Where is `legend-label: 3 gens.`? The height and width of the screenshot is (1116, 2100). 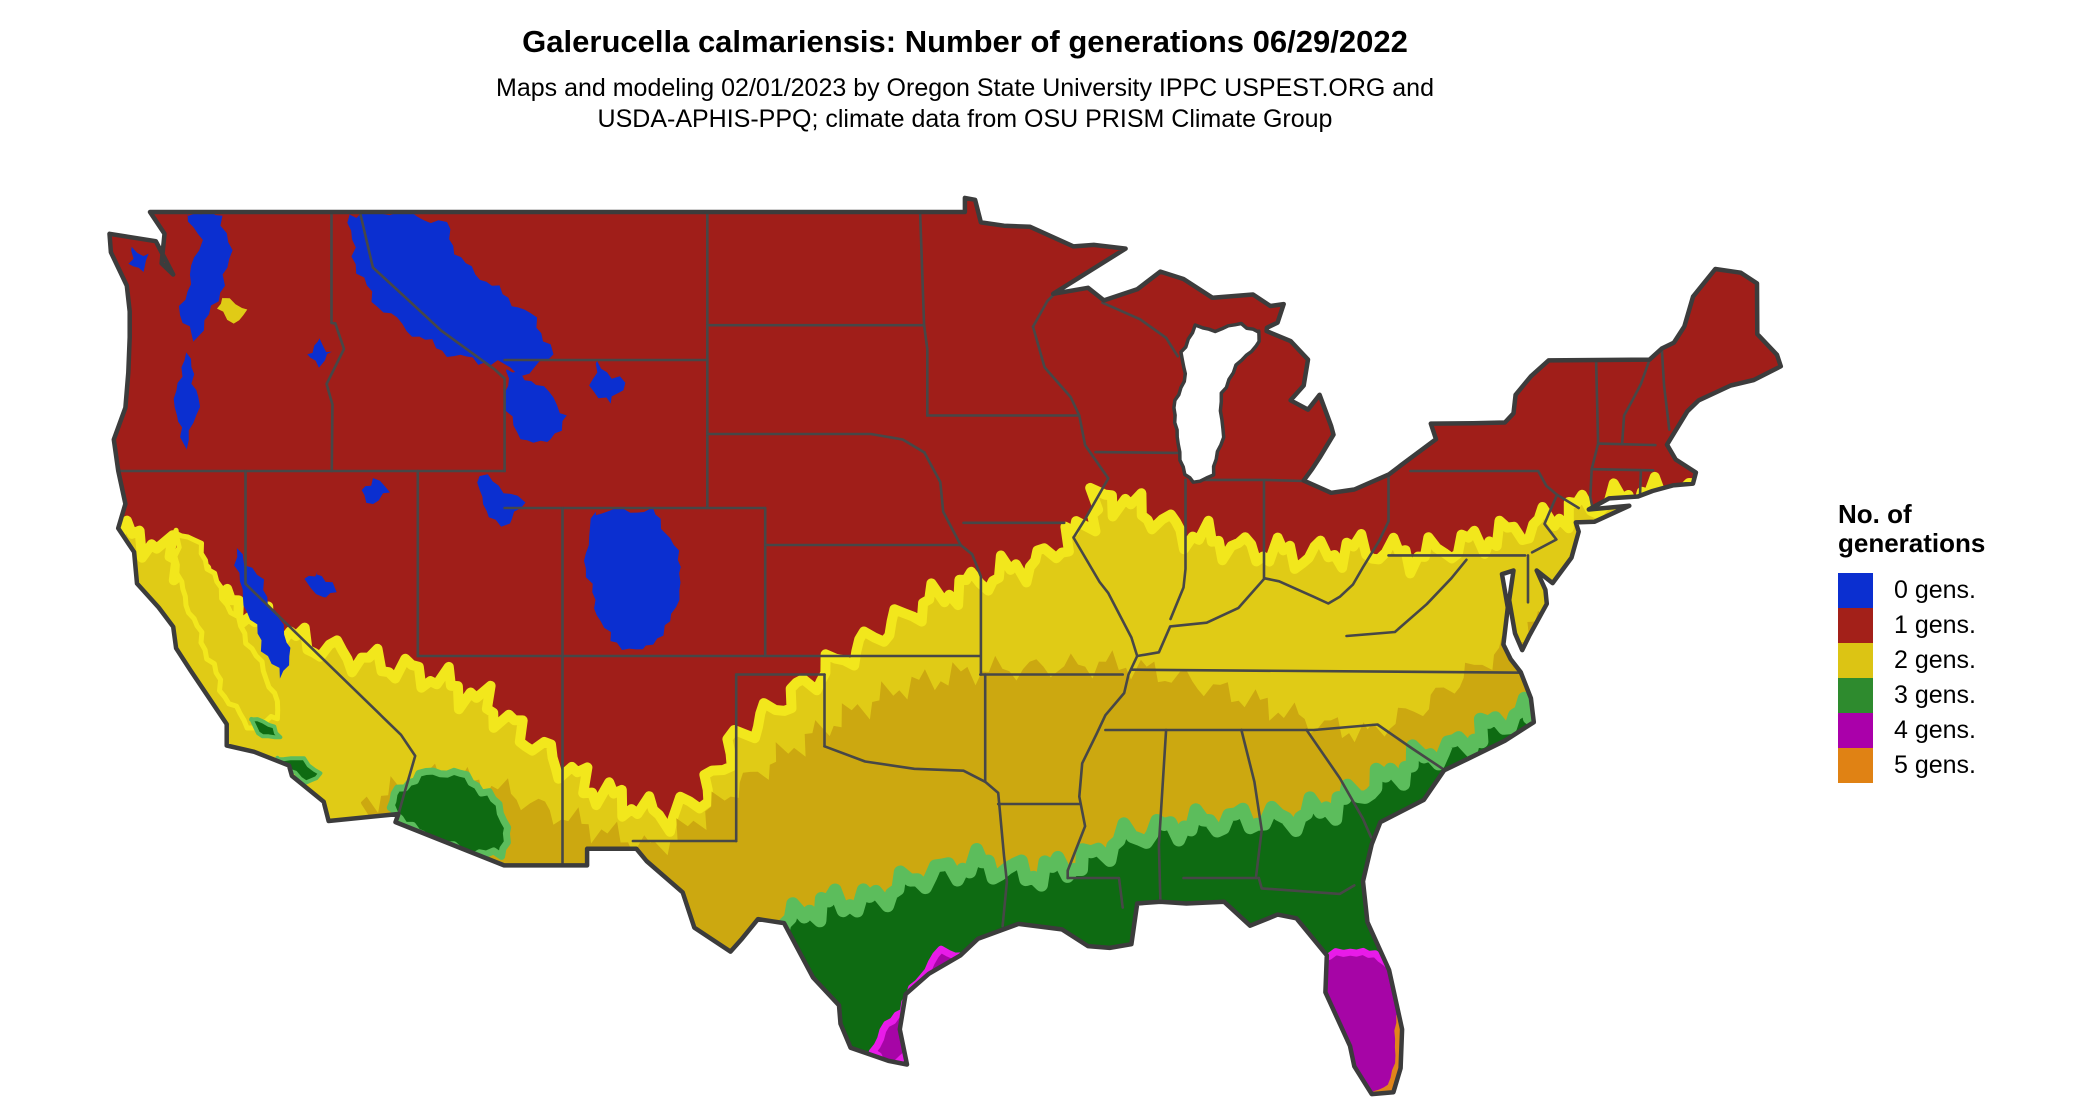
legend-label: 3 gens. is located at coordinates (1935, 695).